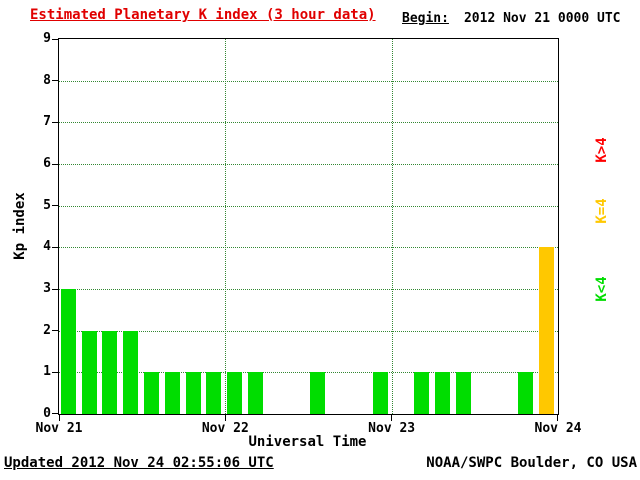 This screenshot has height=480, width=640. Describe the element at coordinates (47, 288) in the screenshot. I see `y-tick-label: 3` at that location.